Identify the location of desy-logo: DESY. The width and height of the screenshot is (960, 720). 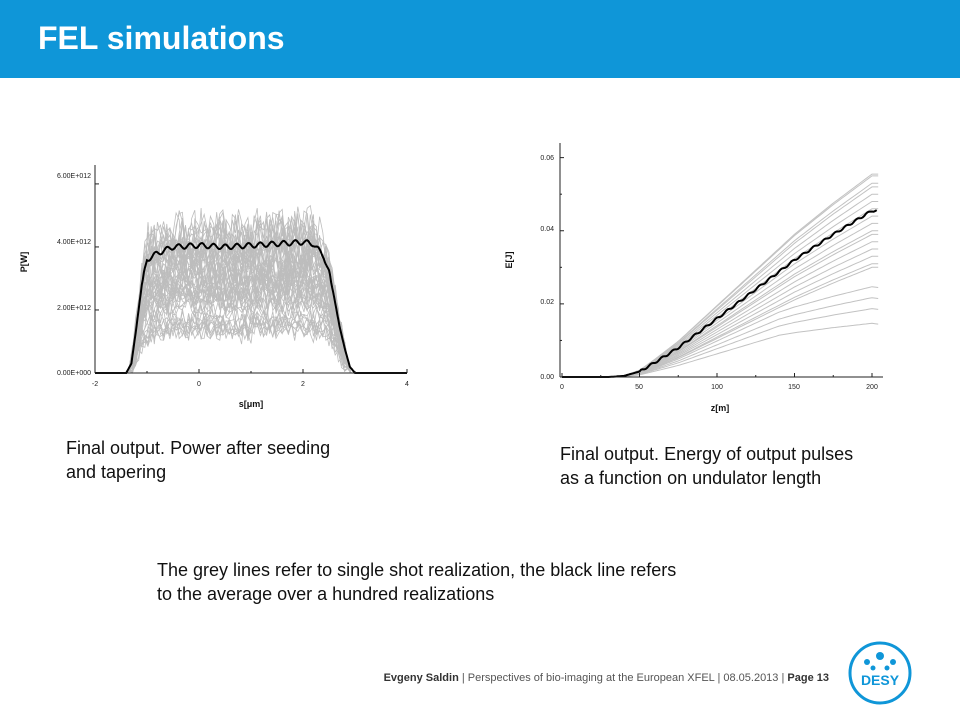
(880, 673).